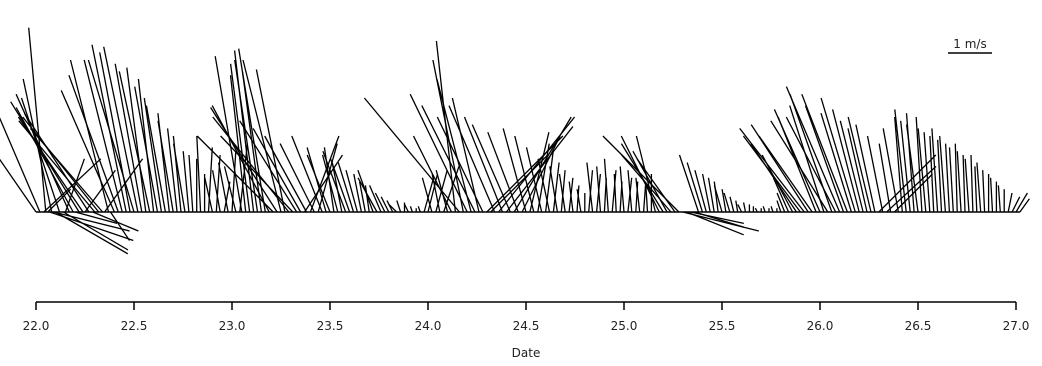 The height and width of the screenshot is (366, 1042). What do you see at coordinates (526, 353) in the screenshot?
I see `x-axis-title: Date` at bounding box center [526, 353].